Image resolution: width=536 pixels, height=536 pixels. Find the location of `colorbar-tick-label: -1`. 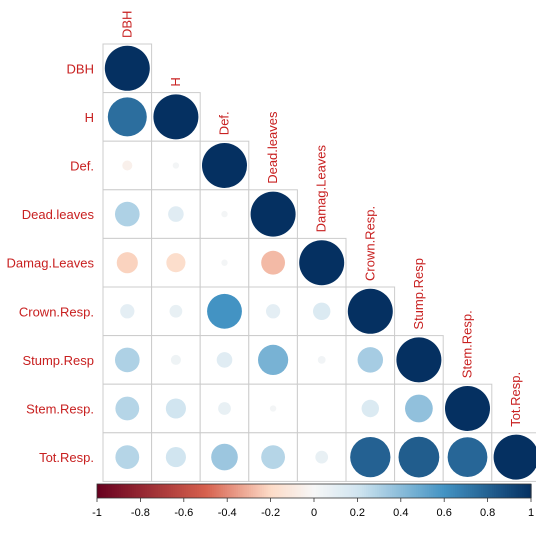

colorbar-tick-label: -1 is located at coordinates (97, 513).